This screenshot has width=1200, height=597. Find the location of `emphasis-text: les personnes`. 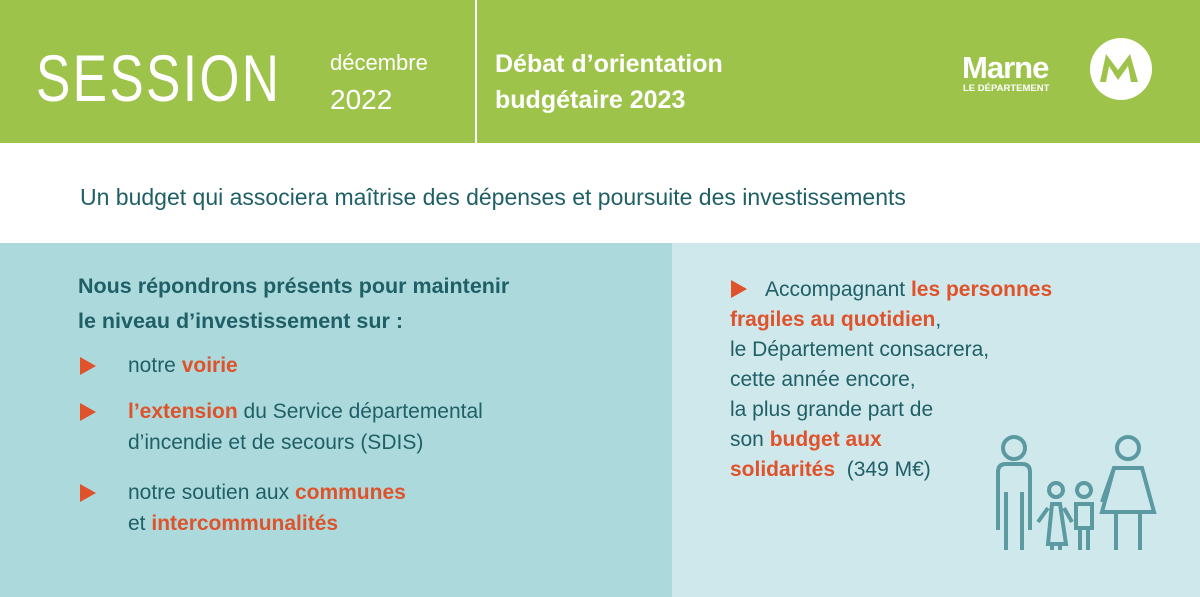

emphasis-text: les personnes is located at coordinates (981, 289).